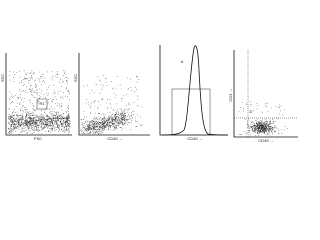 This screenshot has width=320, height=240. I want to click on panel: A CD45 →, so click(194, 93).